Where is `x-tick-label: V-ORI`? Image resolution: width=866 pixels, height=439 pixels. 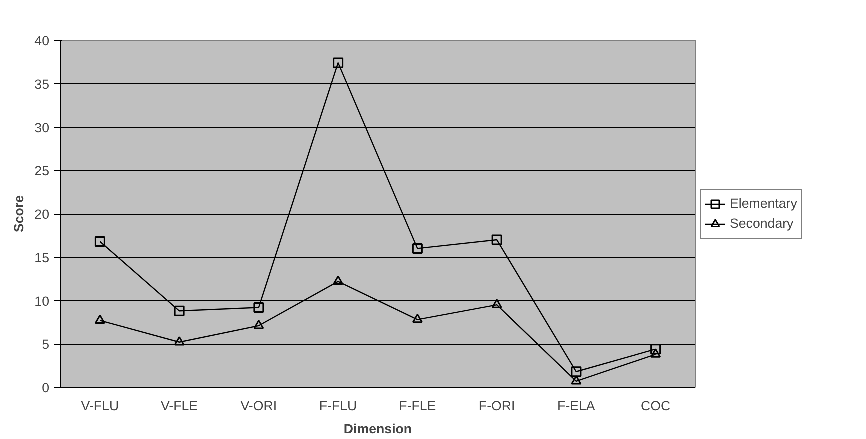
x-tick-label: V-ORI is located at coordinates (259, 406).